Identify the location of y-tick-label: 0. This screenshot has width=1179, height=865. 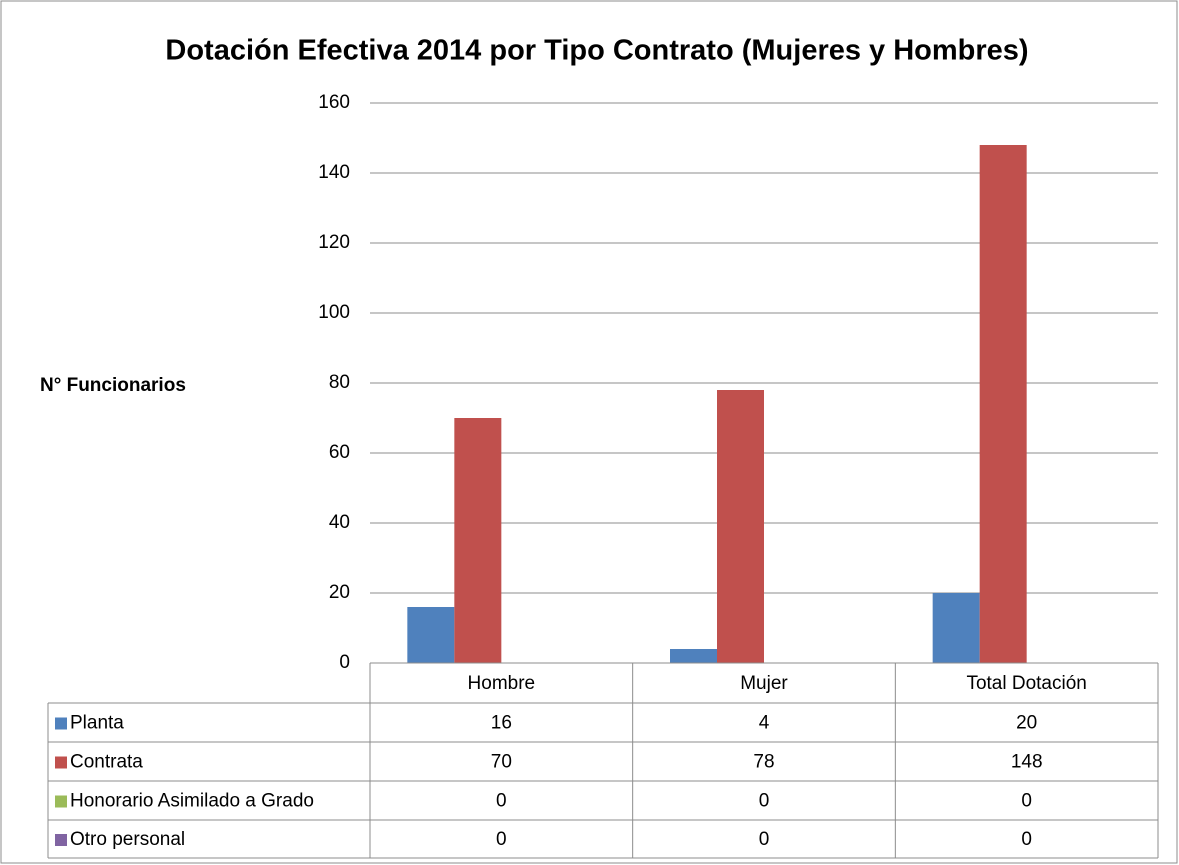
(344, 662).